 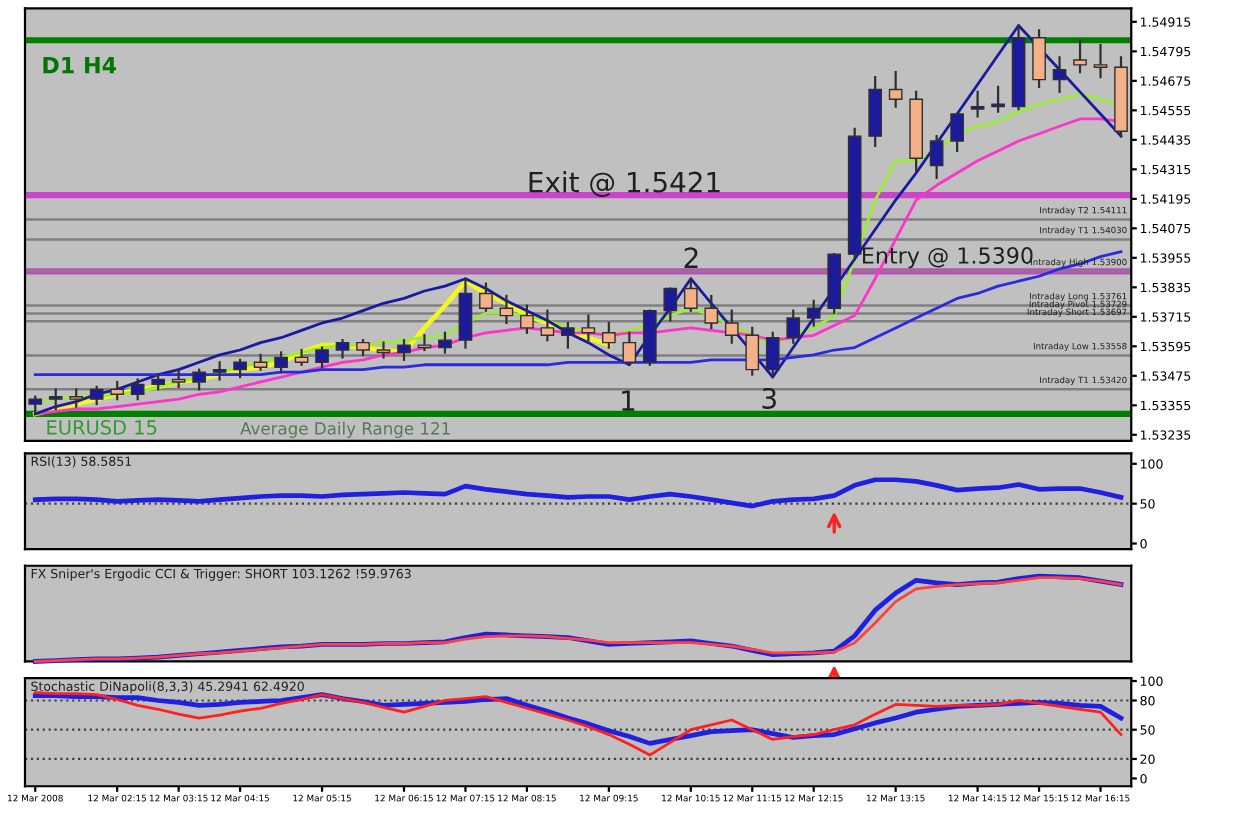 I want to click on annotation: D1 H4, so click(x=80, y=65).